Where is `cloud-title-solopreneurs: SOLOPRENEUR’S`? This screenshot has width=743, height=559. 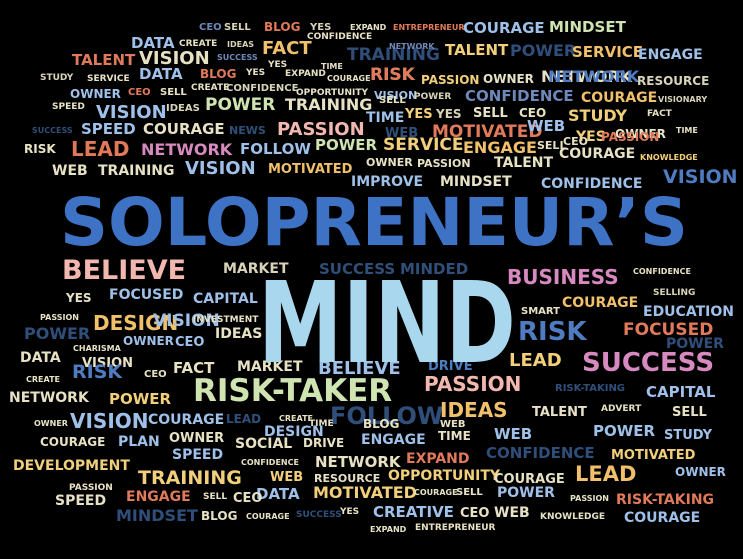 cloud-title-solopreneurs: SOLOPRENEUR’S is located at coordinates (374, 222).